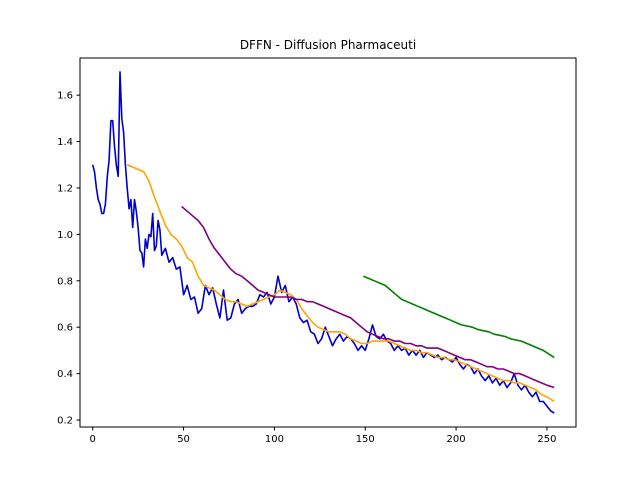  What do you see at coordinates (365, 439) in the screenshot?
I see `x-tick-label: 150` at bounding box center [365, 439].